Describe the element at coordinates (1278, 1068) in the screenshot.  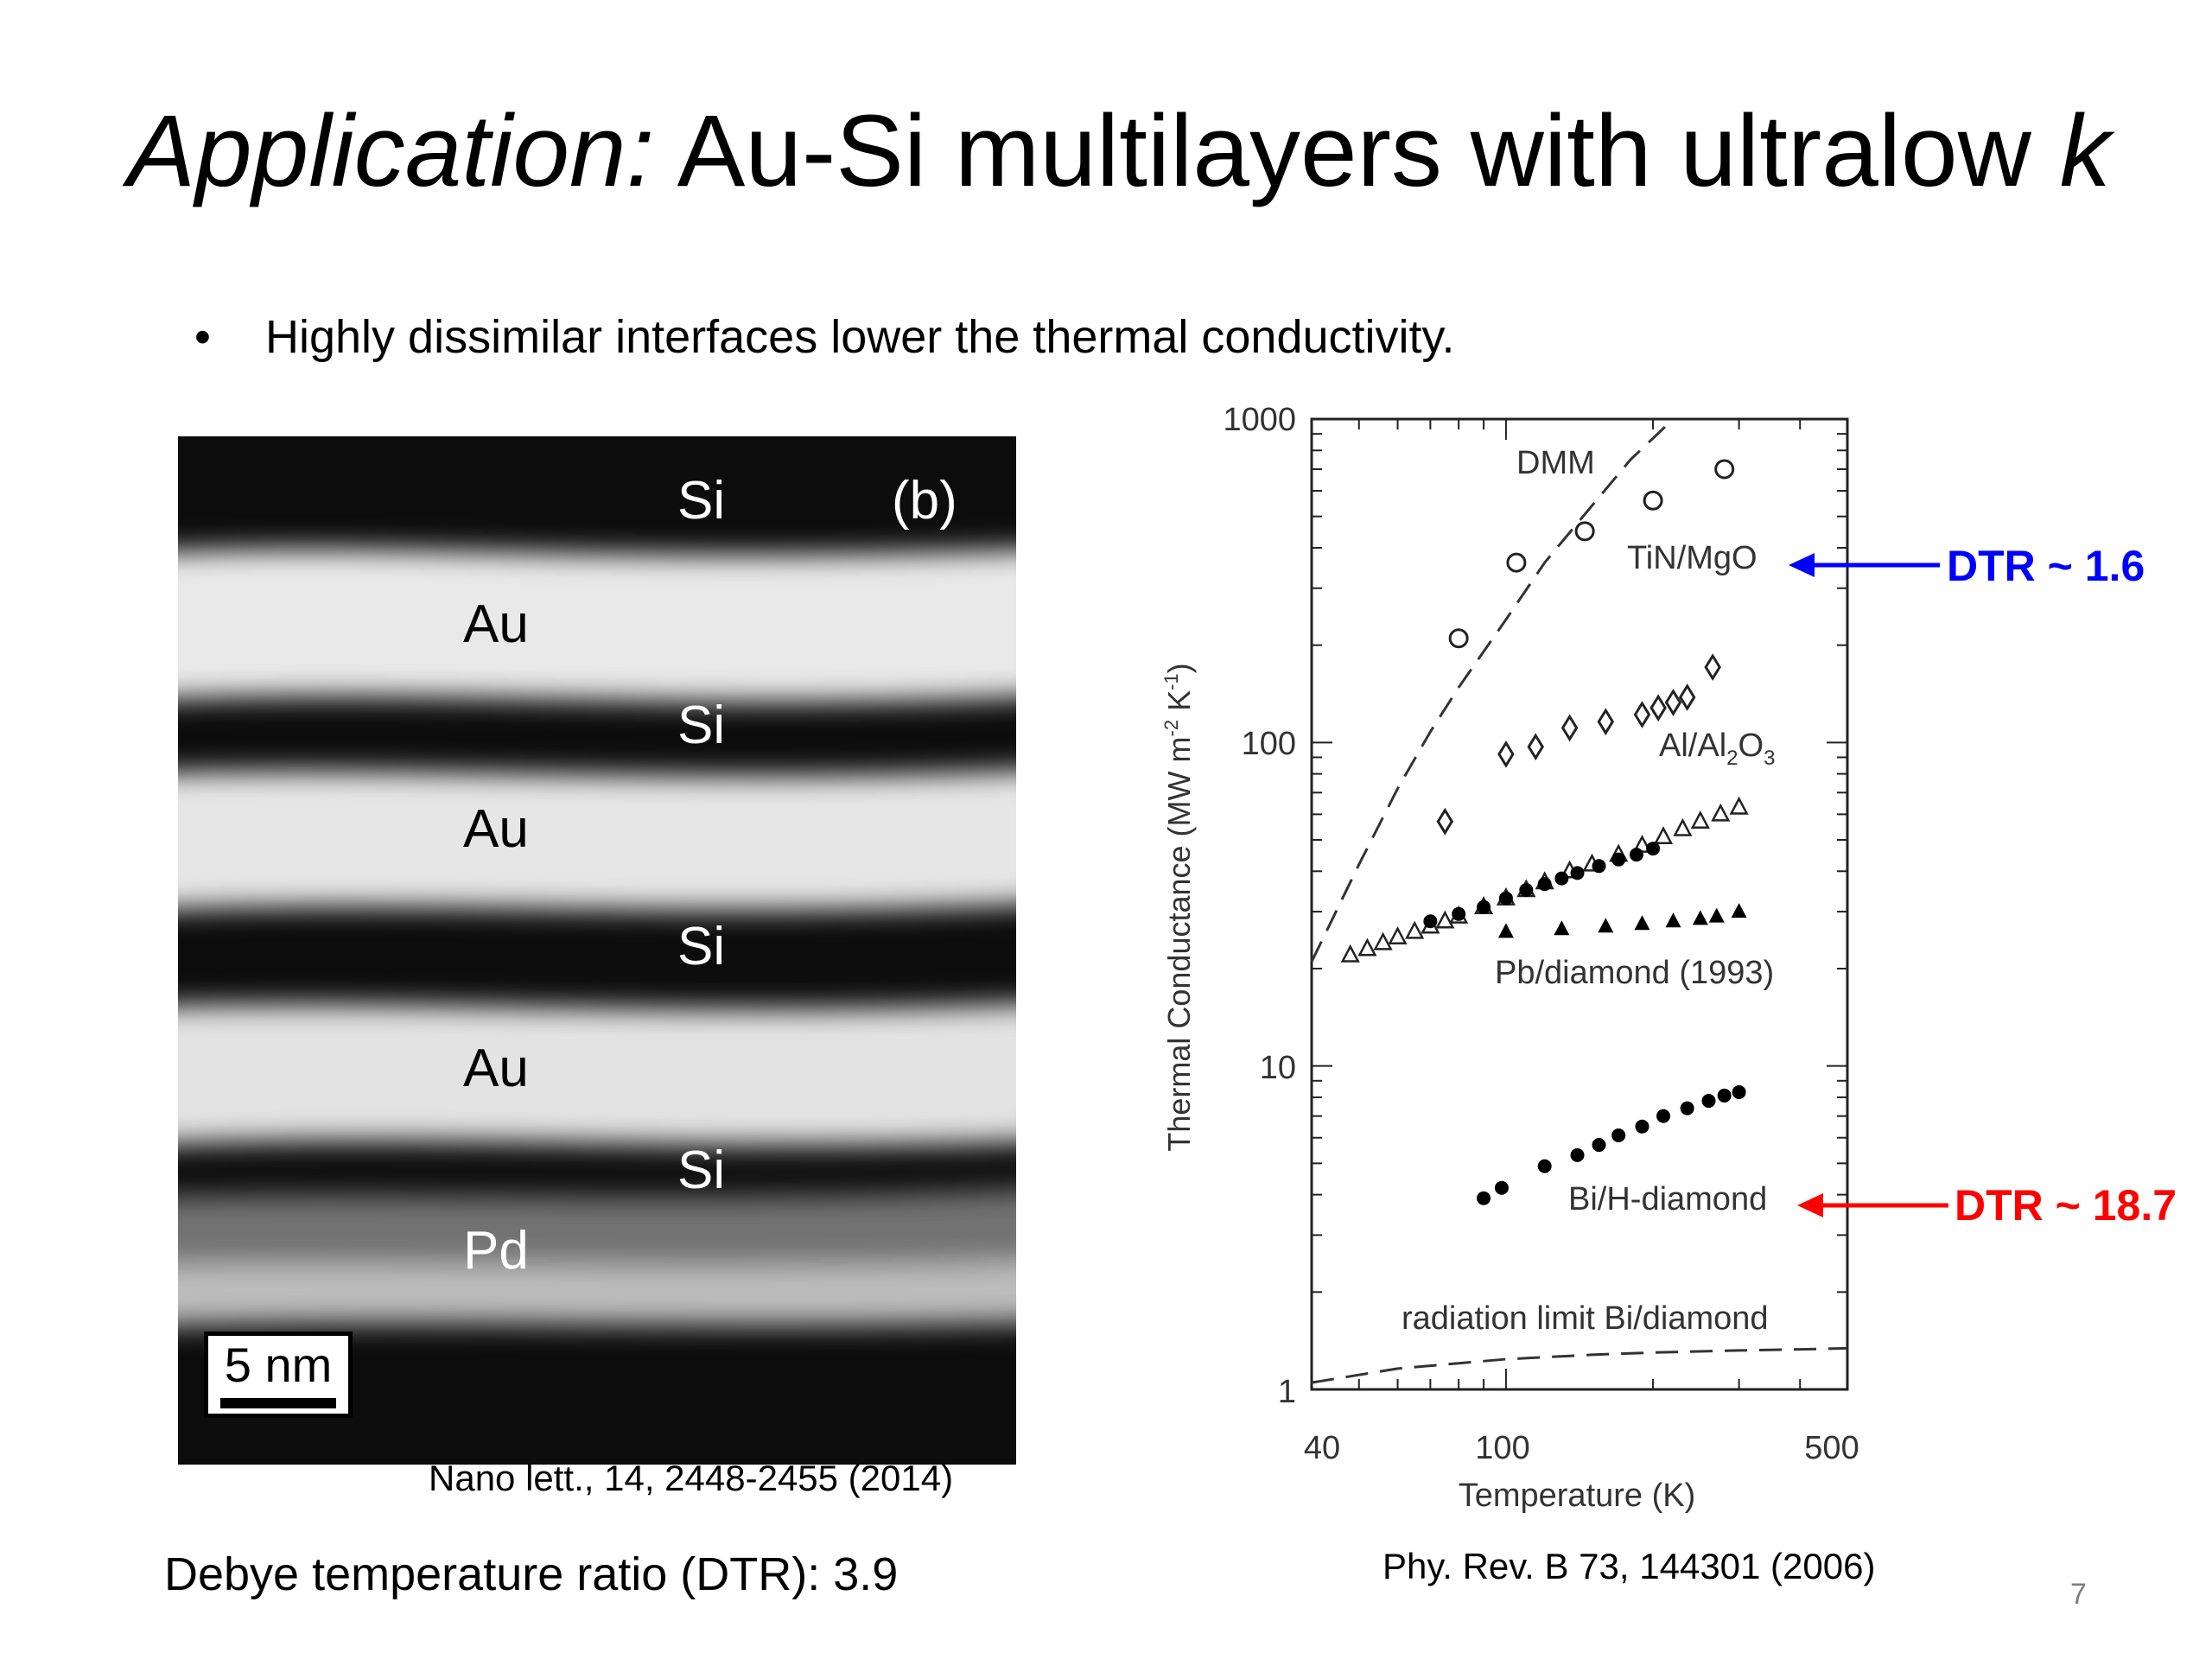
I see `y-tick-label-10: 10` at that location.